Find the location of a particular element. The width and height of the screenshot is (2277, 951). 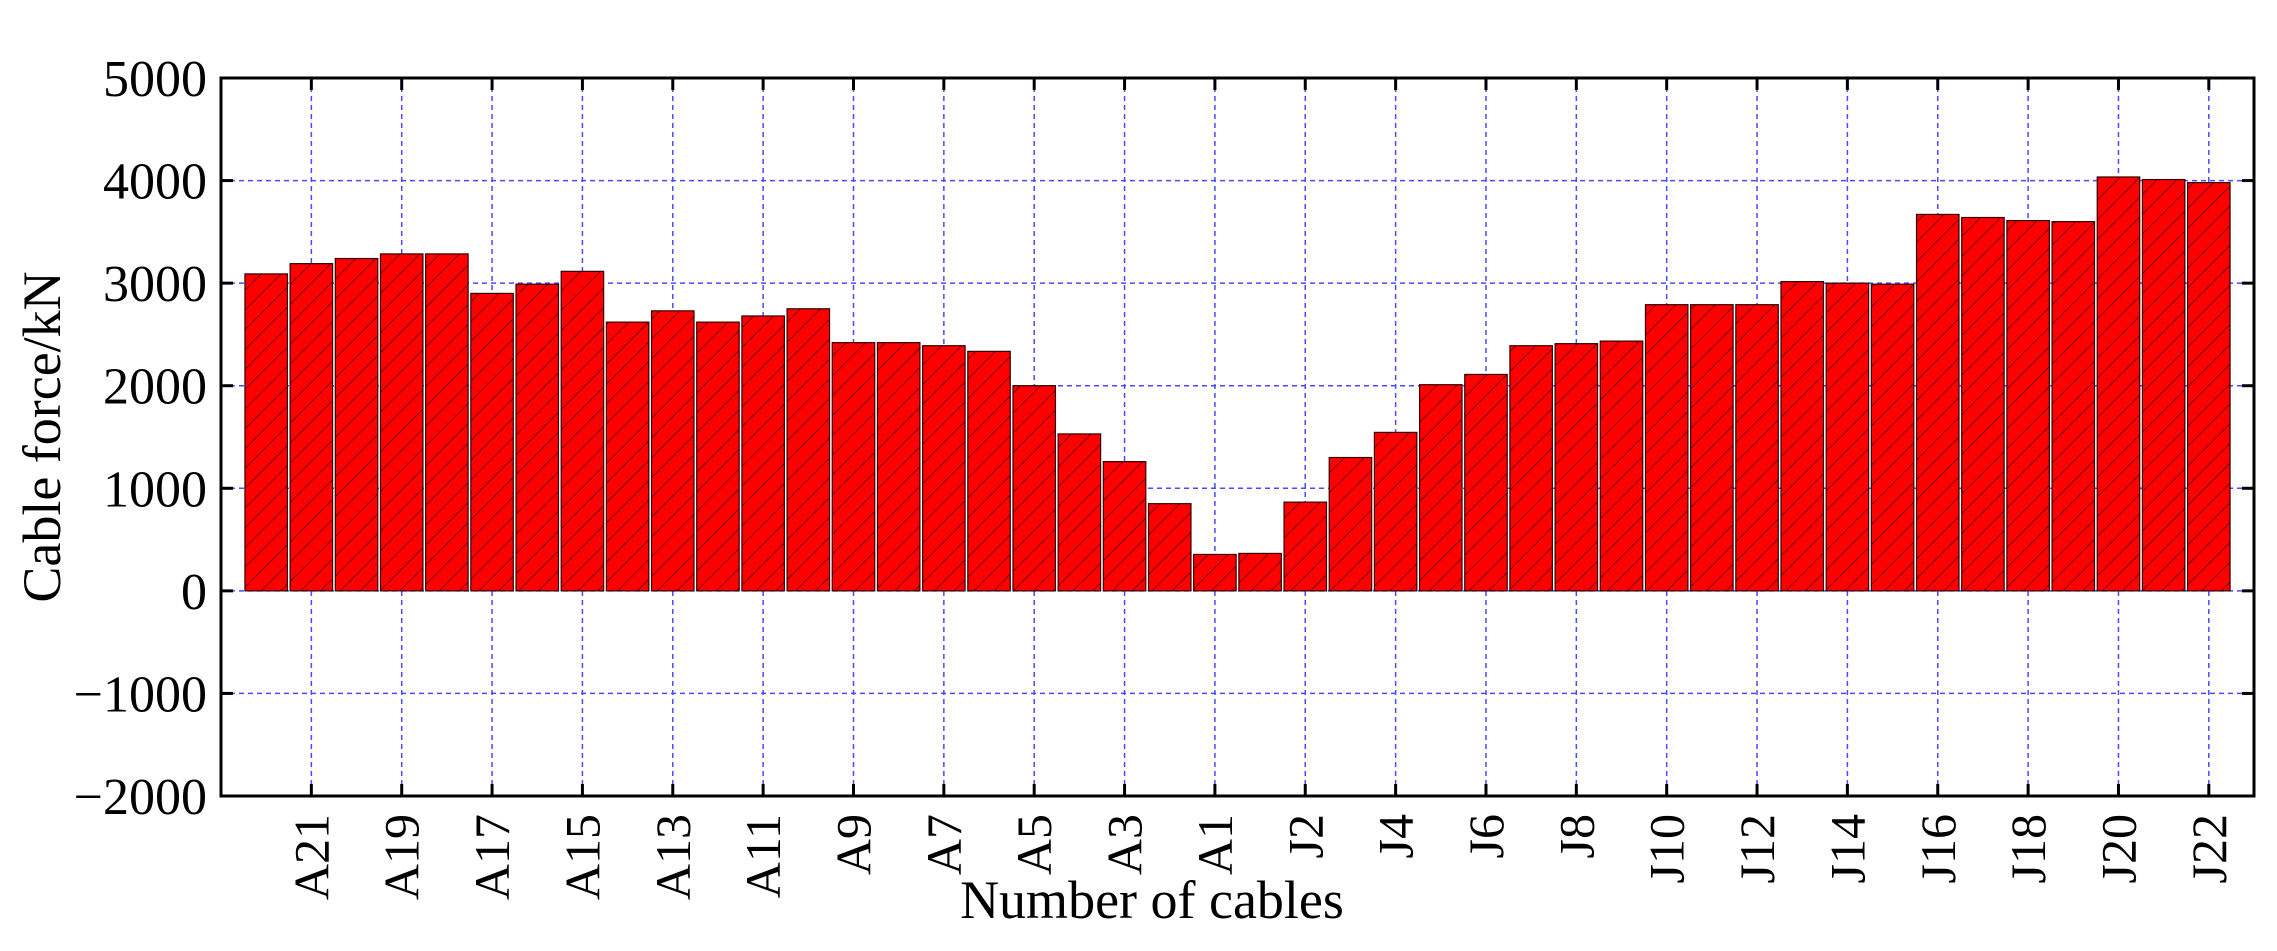

x-tick-label: J2 is located at coordinates (1305, 836).